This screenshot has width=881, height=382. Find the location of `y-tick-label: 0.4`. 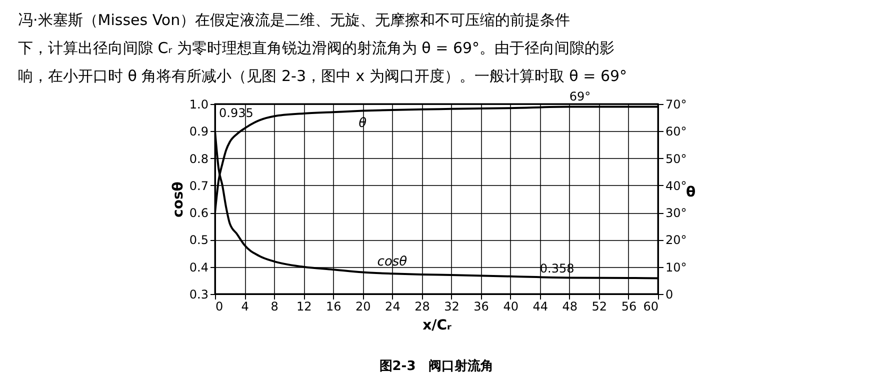

y-tick-label: 0.4 is located at coordinates (198, 267).